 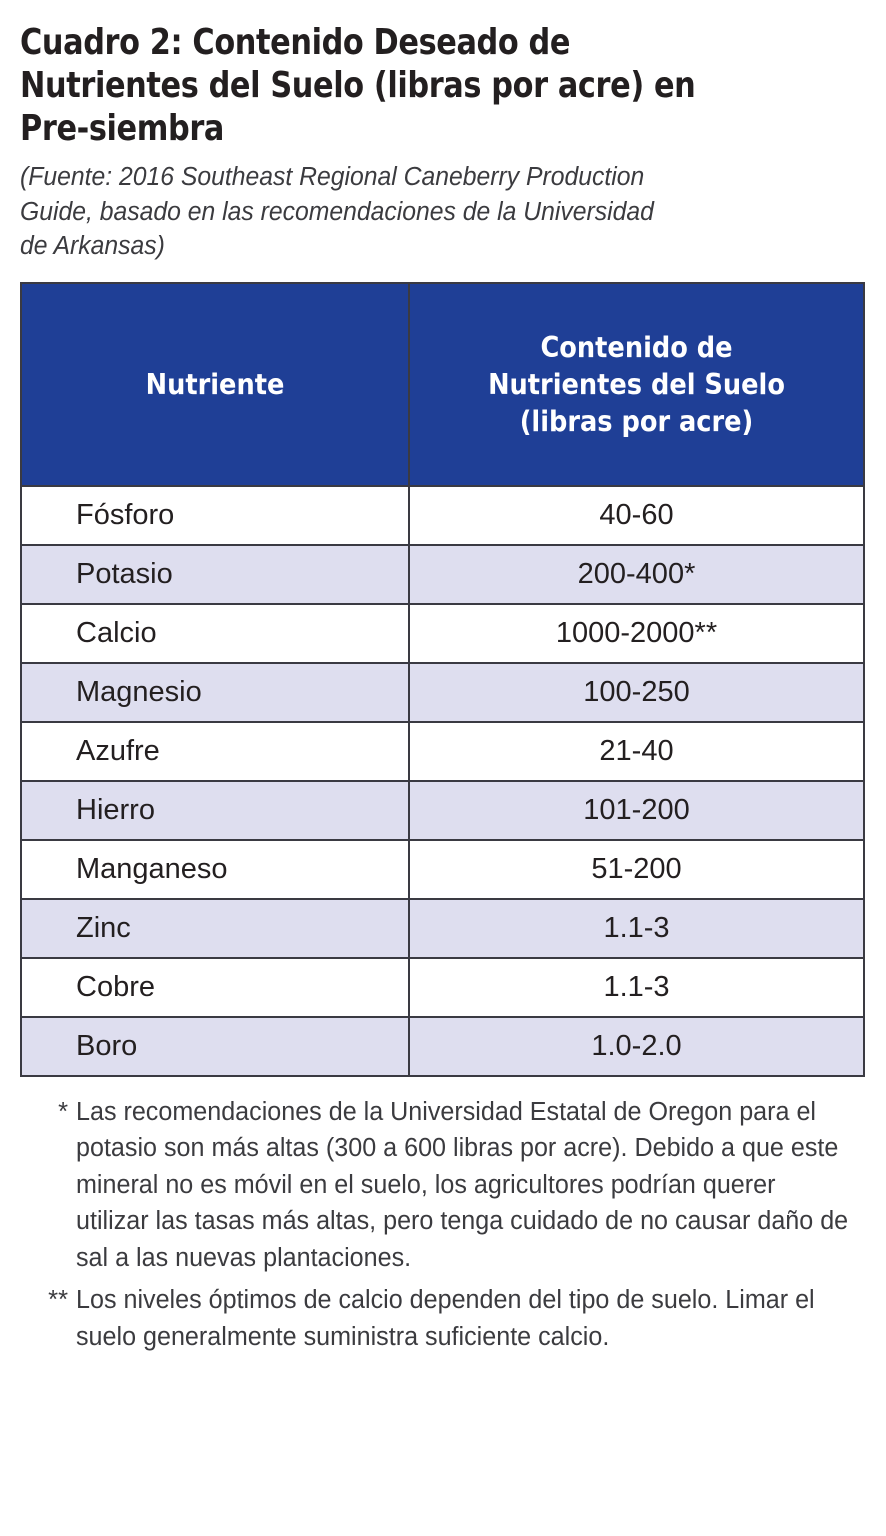 I want to click on cell-value: 100-250, so click(x=636, y=692).